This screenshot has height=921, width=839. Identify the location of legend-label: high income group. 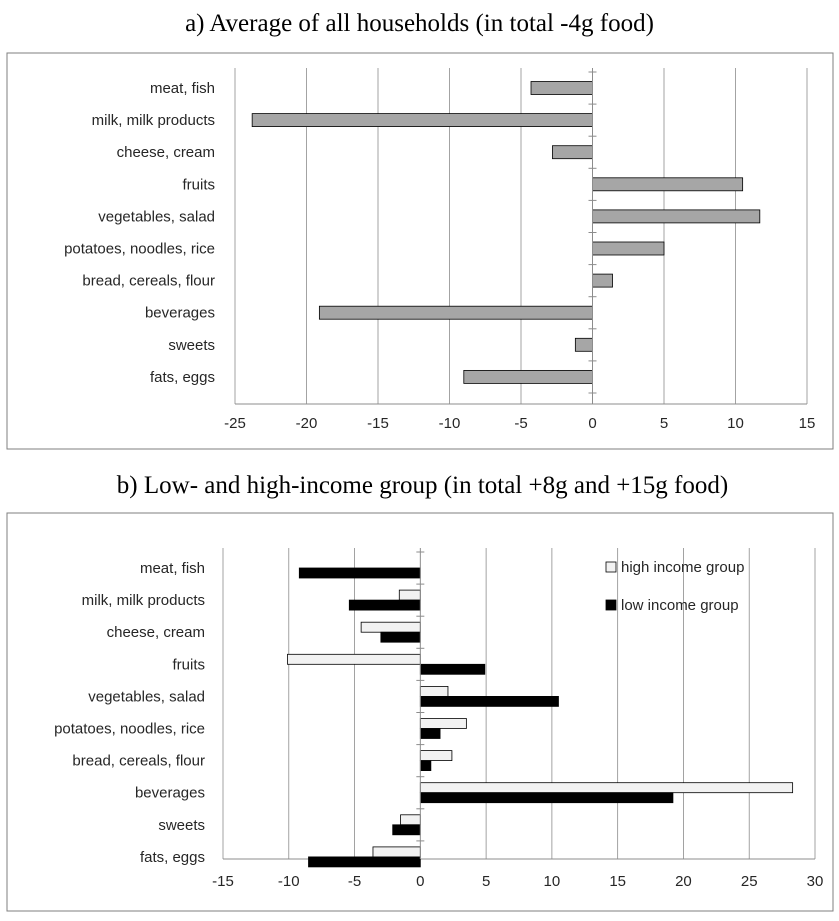
(682, 567).